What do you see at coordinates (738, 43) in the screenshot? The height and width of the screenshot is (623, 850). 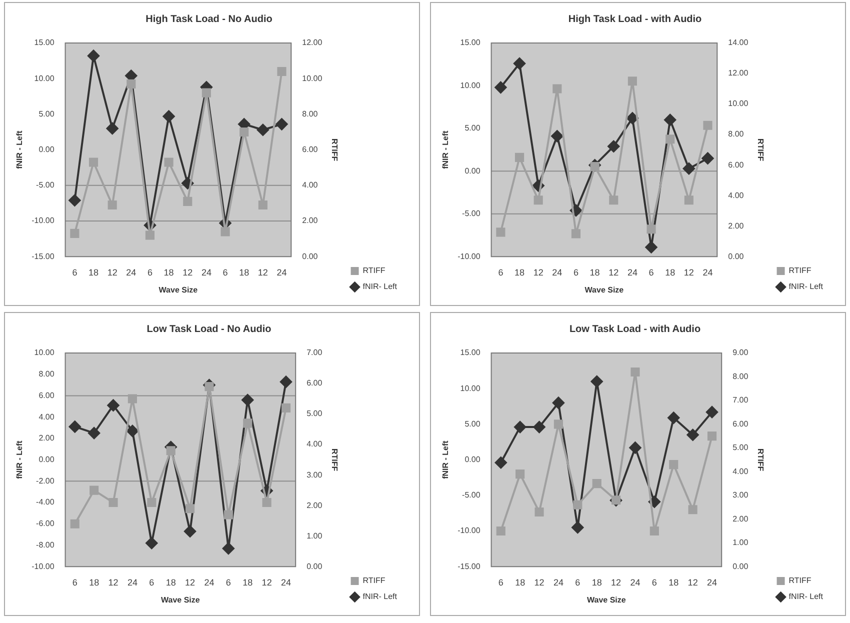 I see `y2-tick-label: 14.00` at bounding box center [738, 43].